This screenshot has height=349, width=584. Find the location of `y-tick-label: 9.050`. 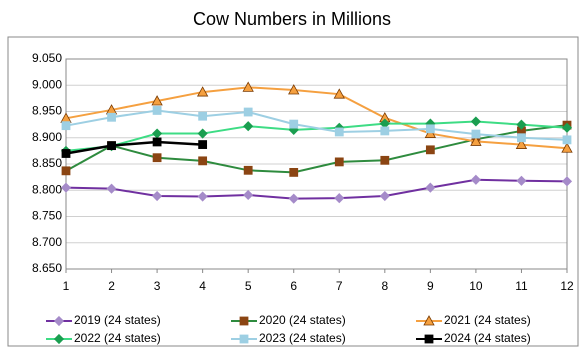

y-tick-label: 9.050 is located at coordinates (47, 58).